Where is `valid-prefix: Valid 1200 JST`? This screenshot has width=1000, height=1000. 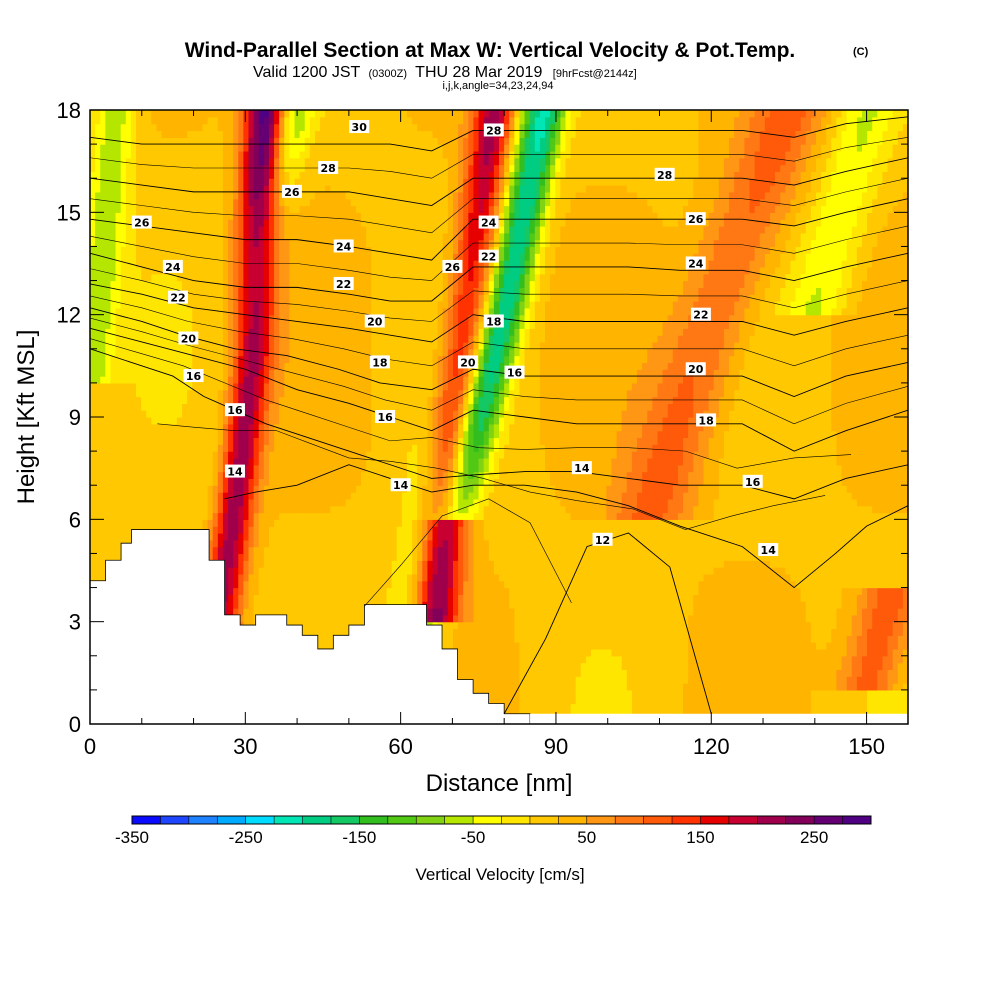 valid-prefix: Valid 1200 JST is located at coordinates (307, 72).